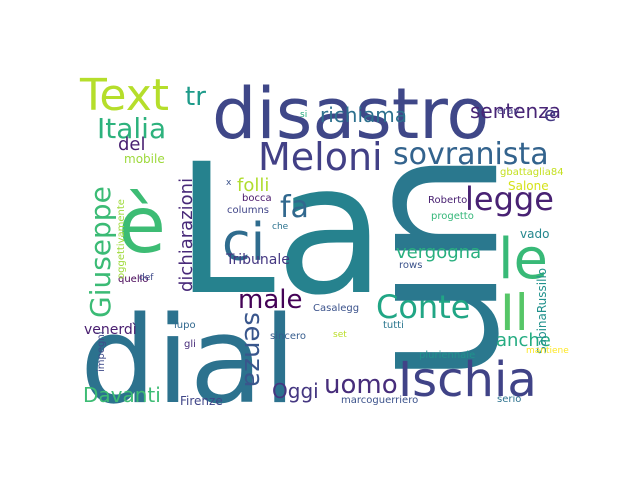 Image resolution: width=640 pixels, height=480 pixels. I want to click on word-casalegg: Casalegg, so click(336, 308).